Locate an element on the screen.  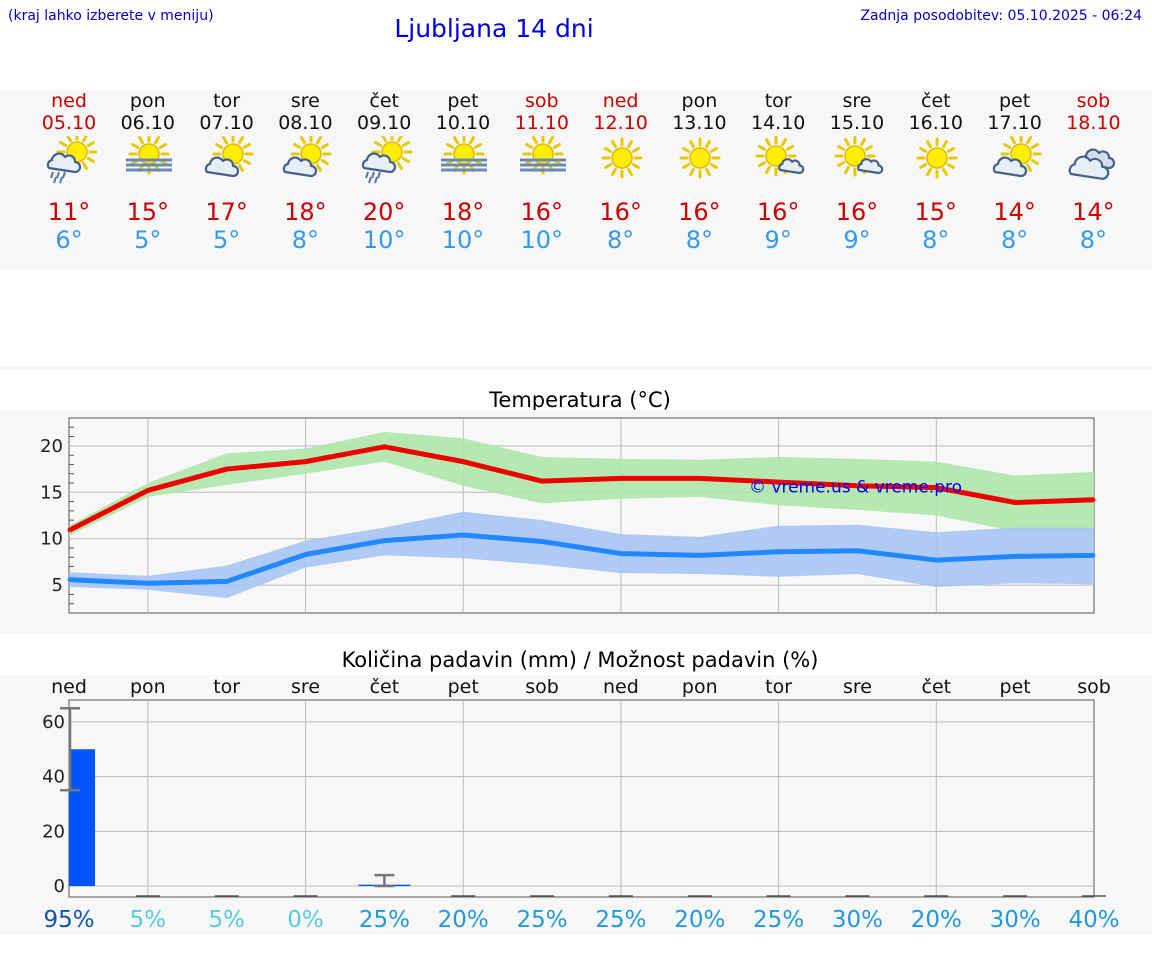
day-name: čet is located at coordinates (936, 101).